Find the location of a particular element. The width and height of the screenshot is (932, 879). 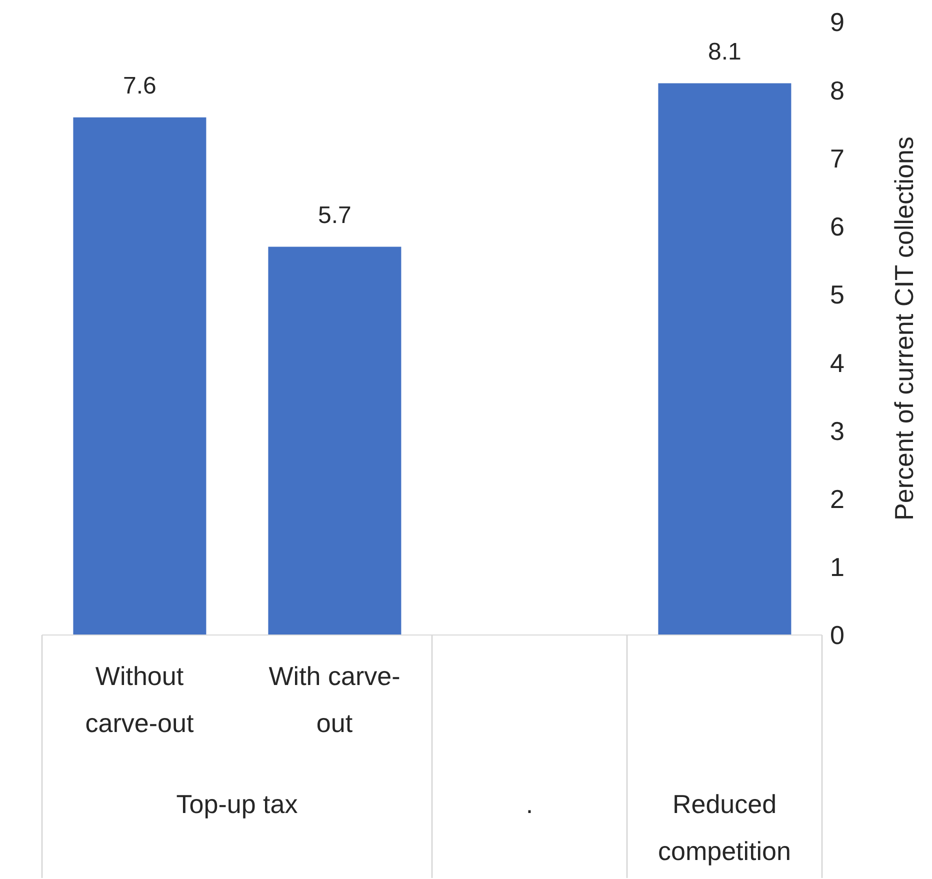

y-tick-label: 1 is located at coordinates (837, 567).